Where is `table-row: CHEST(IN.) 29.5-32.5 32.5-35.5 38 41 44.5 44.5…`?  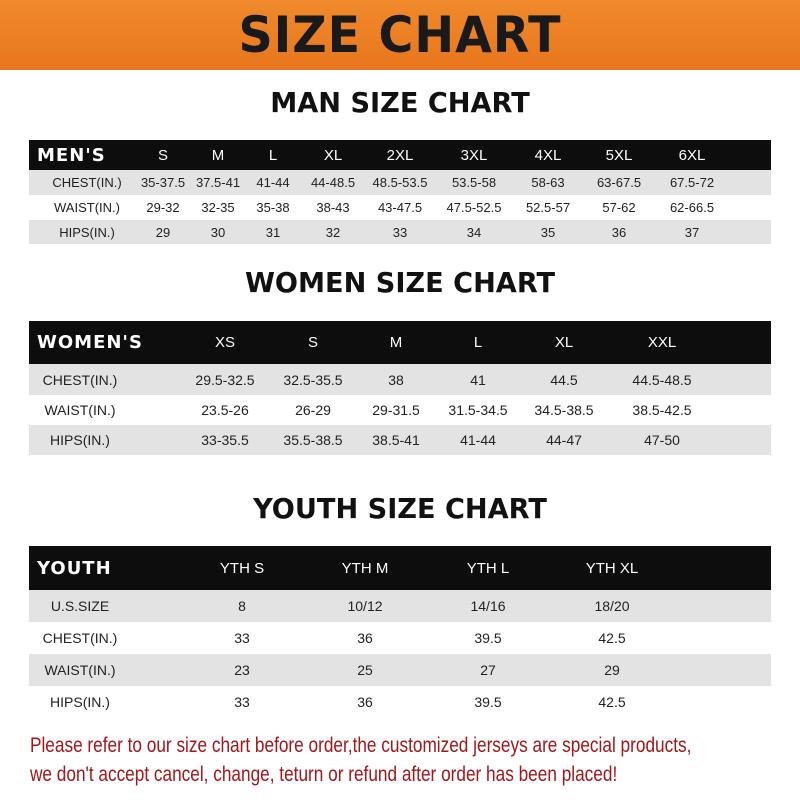
table-row: CHEST(IN.) 29.5-32.5 32.5-35.5 38 41 44.5 44.5… is located at coordinates (400, 379).